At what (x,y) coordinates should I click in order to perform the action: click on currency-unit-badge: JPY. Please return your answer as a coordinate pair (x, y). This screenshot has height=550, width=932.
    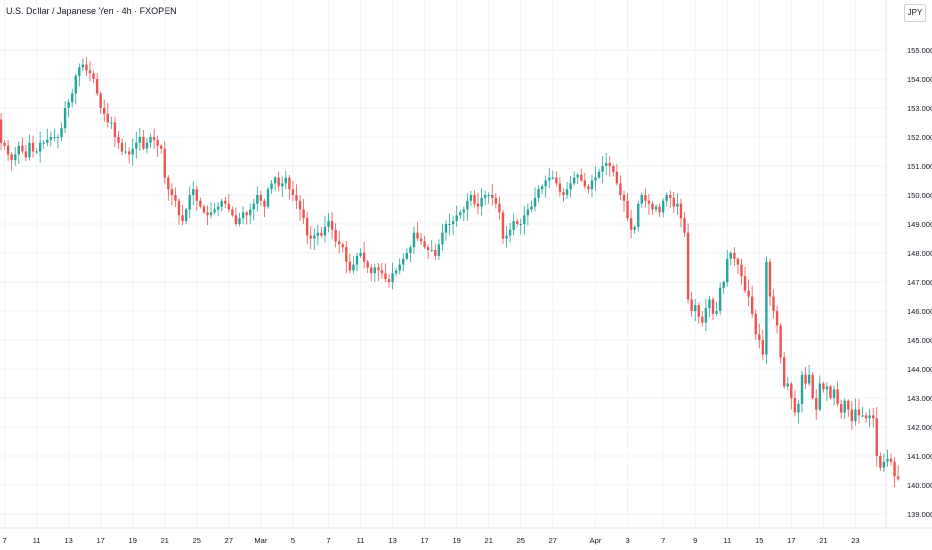
    Looking at the image, I should click on (915, 13).